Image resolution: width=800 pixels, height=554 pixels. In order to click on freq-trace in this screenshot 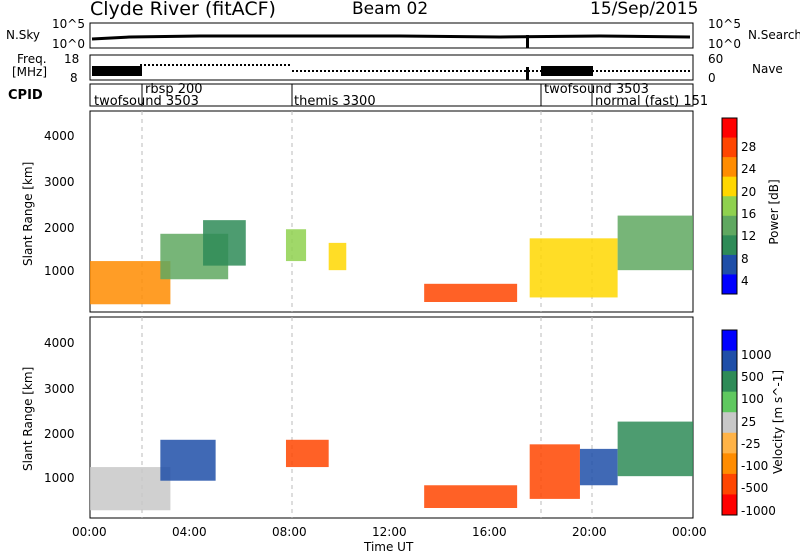, I will do `click(391, 68)`.